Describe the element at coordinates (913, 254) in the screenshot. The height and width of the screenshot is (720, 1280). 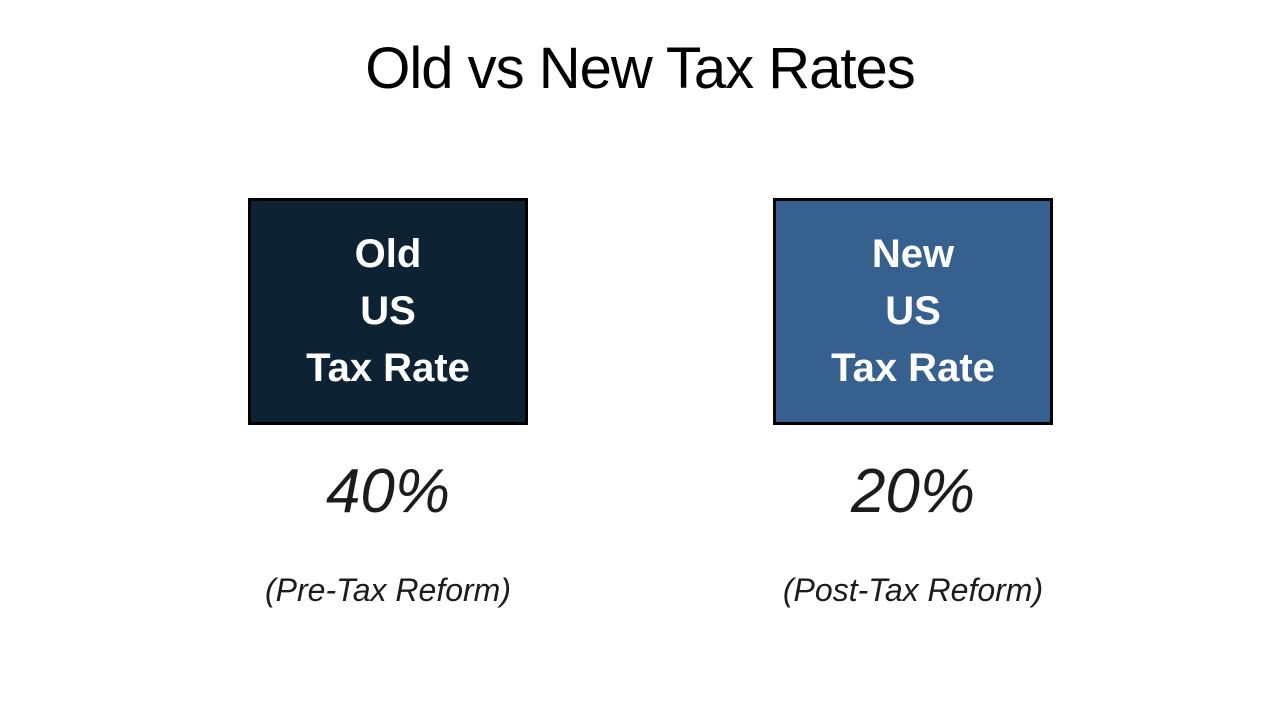
I see `new-box-line-1: New` at that location.